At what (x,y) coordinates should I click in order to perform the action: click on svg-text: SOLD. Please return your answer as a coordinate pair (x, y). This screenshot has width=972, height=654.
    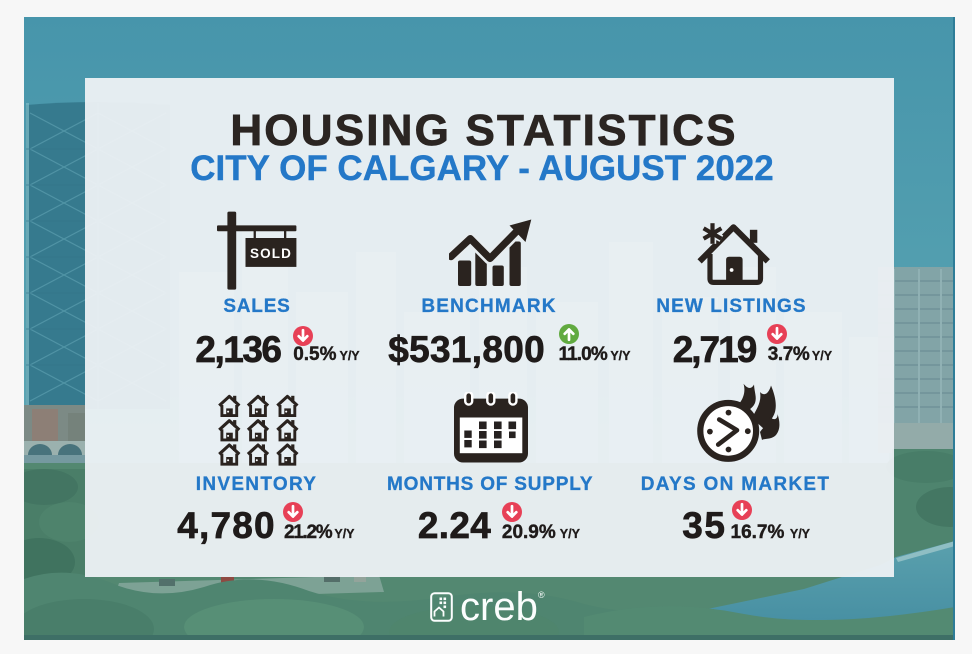
    Looking at the image, I should click on (271, 253).